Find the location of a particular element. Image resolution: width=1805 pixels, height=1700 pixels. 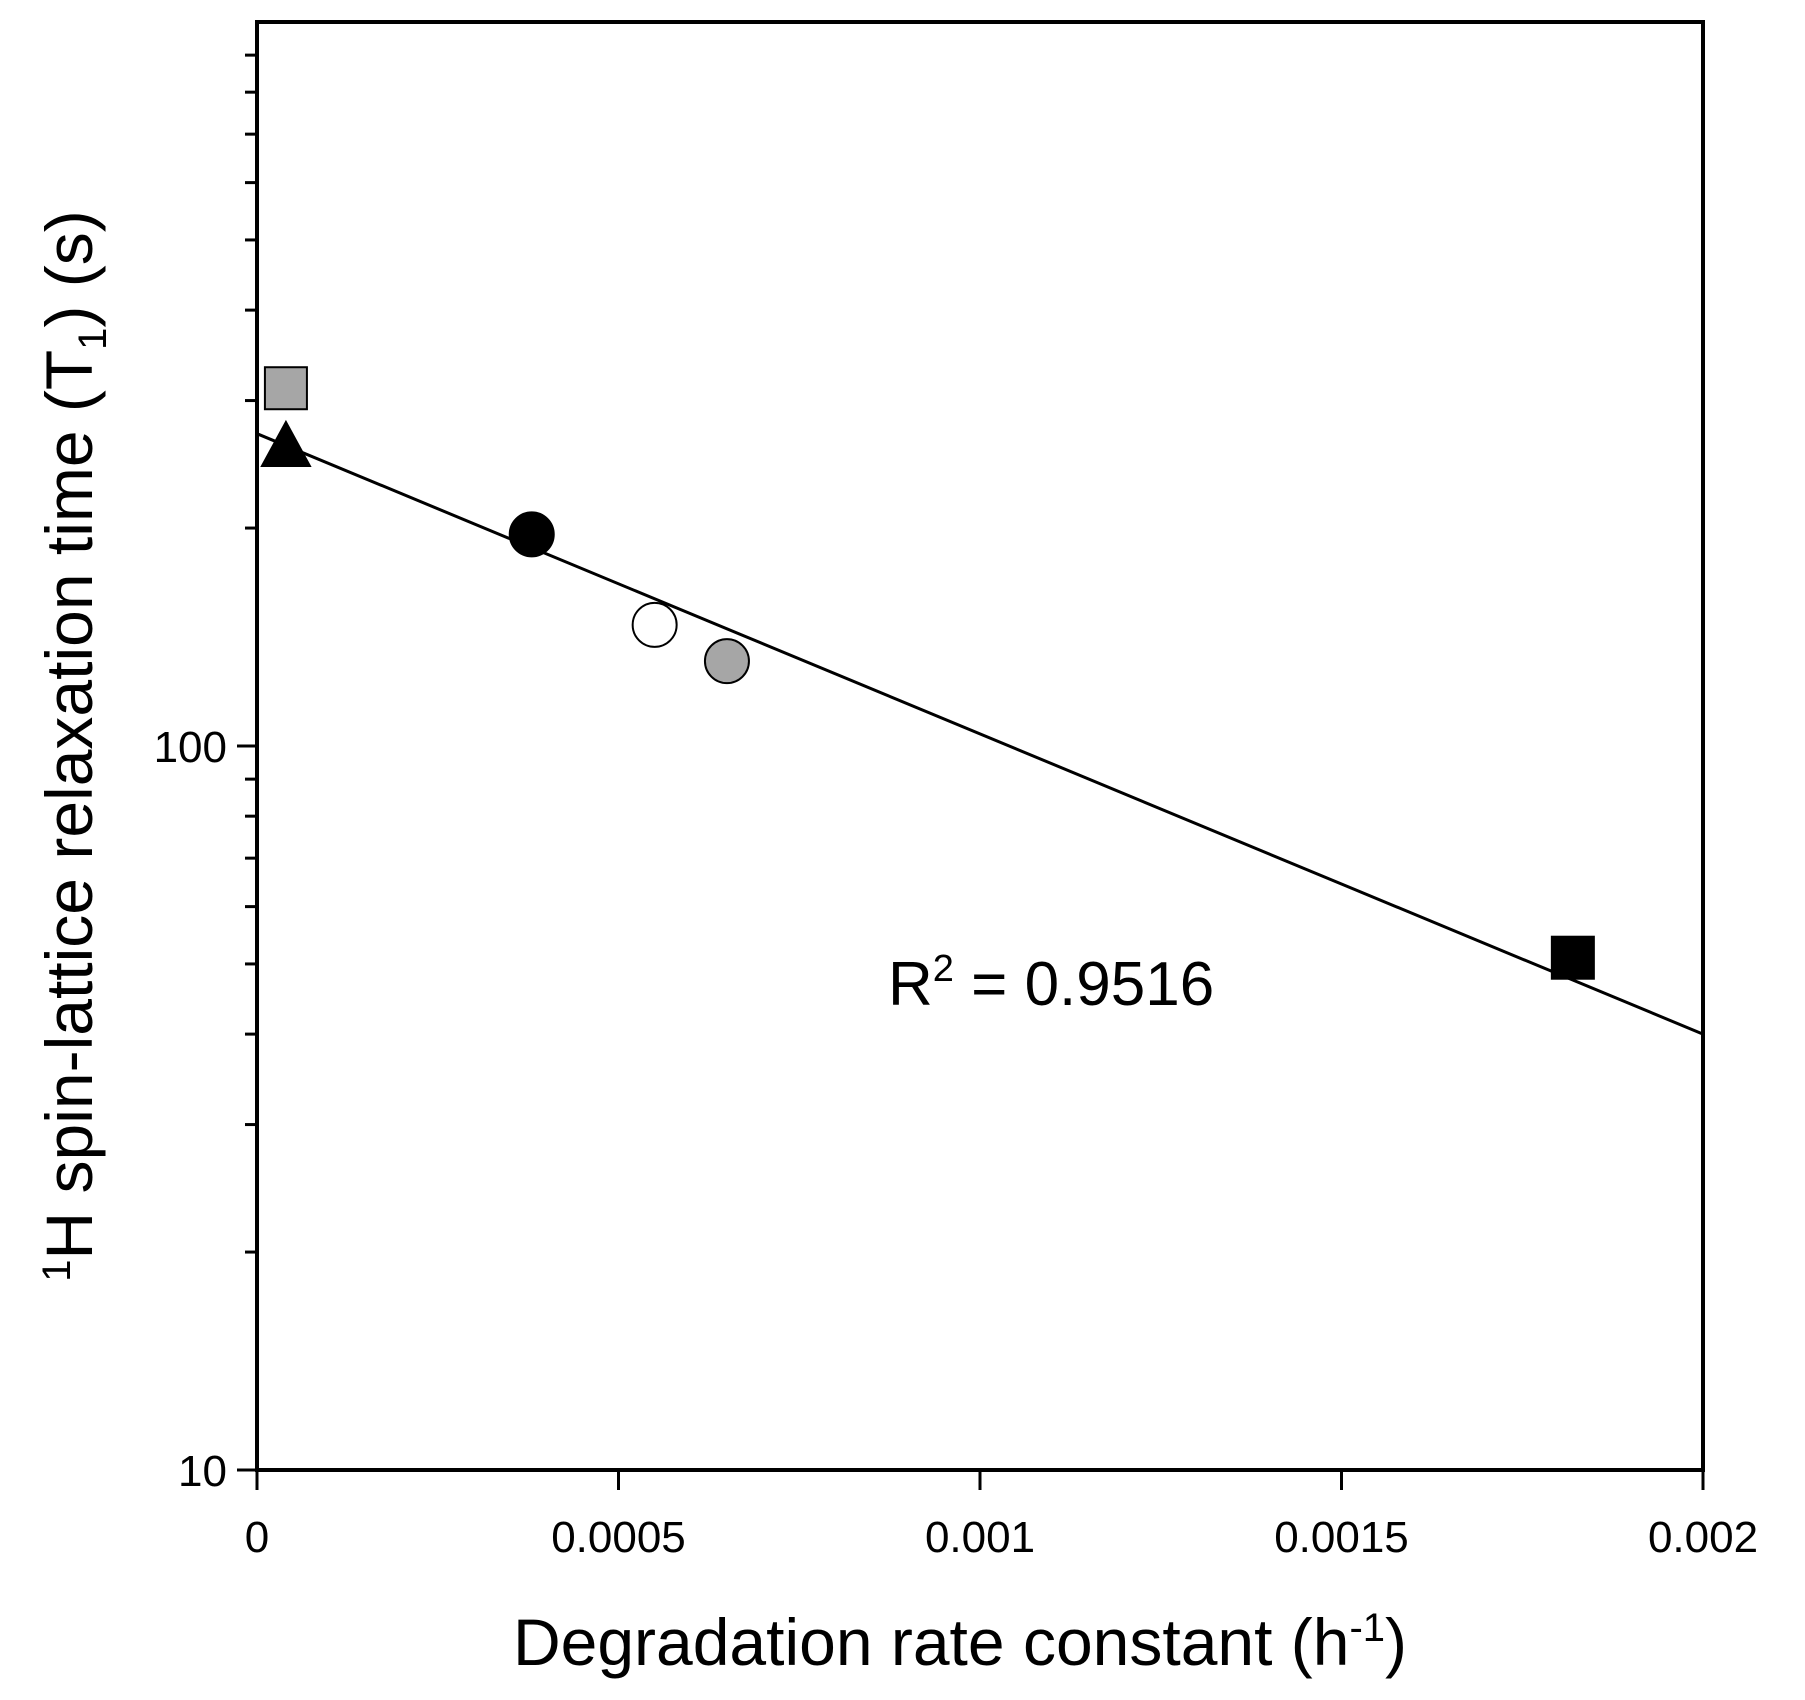

r-squared-annotation: R2 = 0.9516 is located at coordinates (1051, 983).